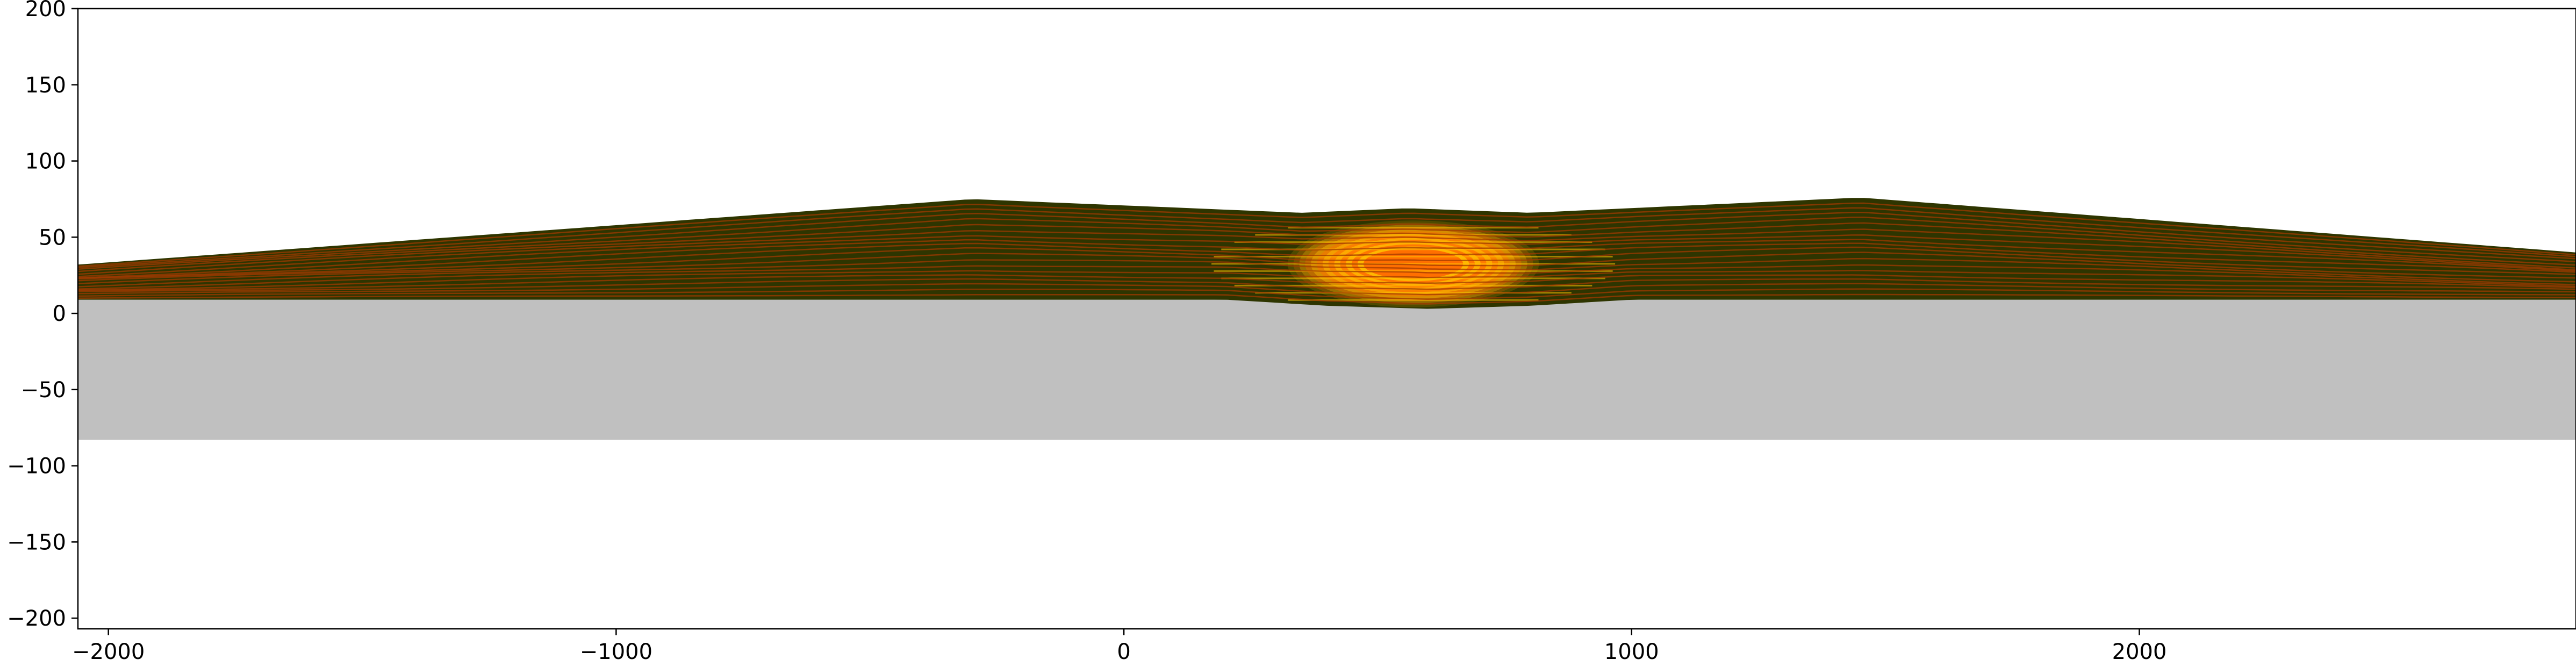 This screenshot has width=2576, height=667. What do you see at coordinates (45, 11) in the screenshot?
I see `y-tick-label: 200` at bounding box center [45, 11].